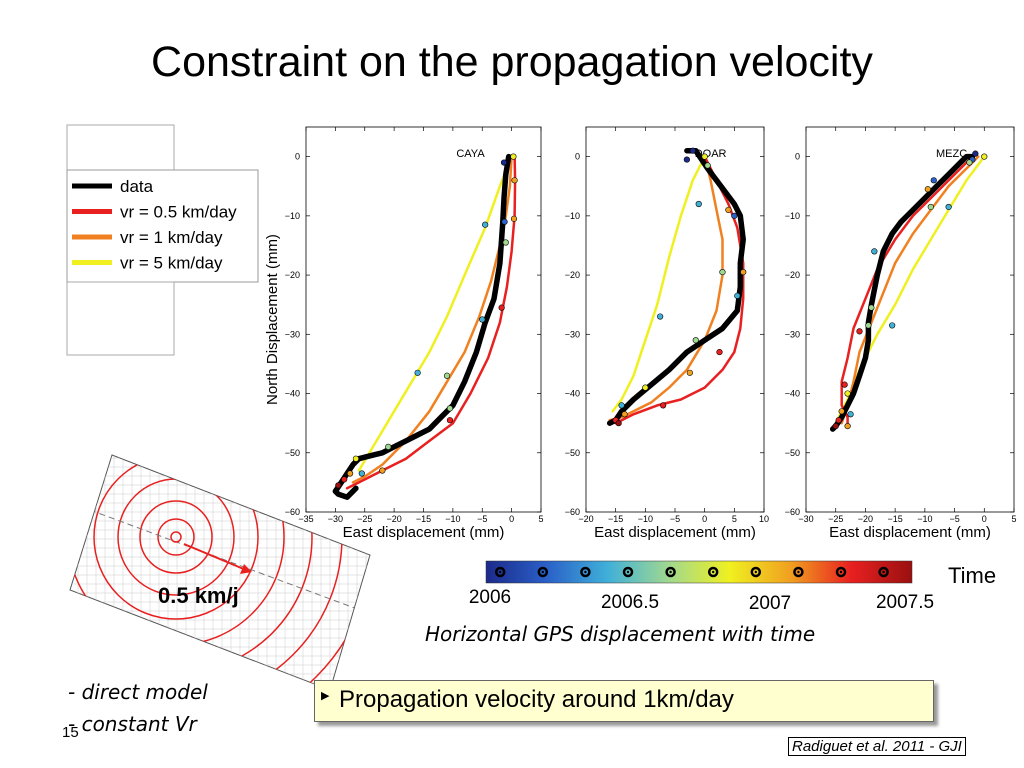 The image size is (1024, 768). I want to click on model-notes: - direct model - constant Vr, so click(138, 708).